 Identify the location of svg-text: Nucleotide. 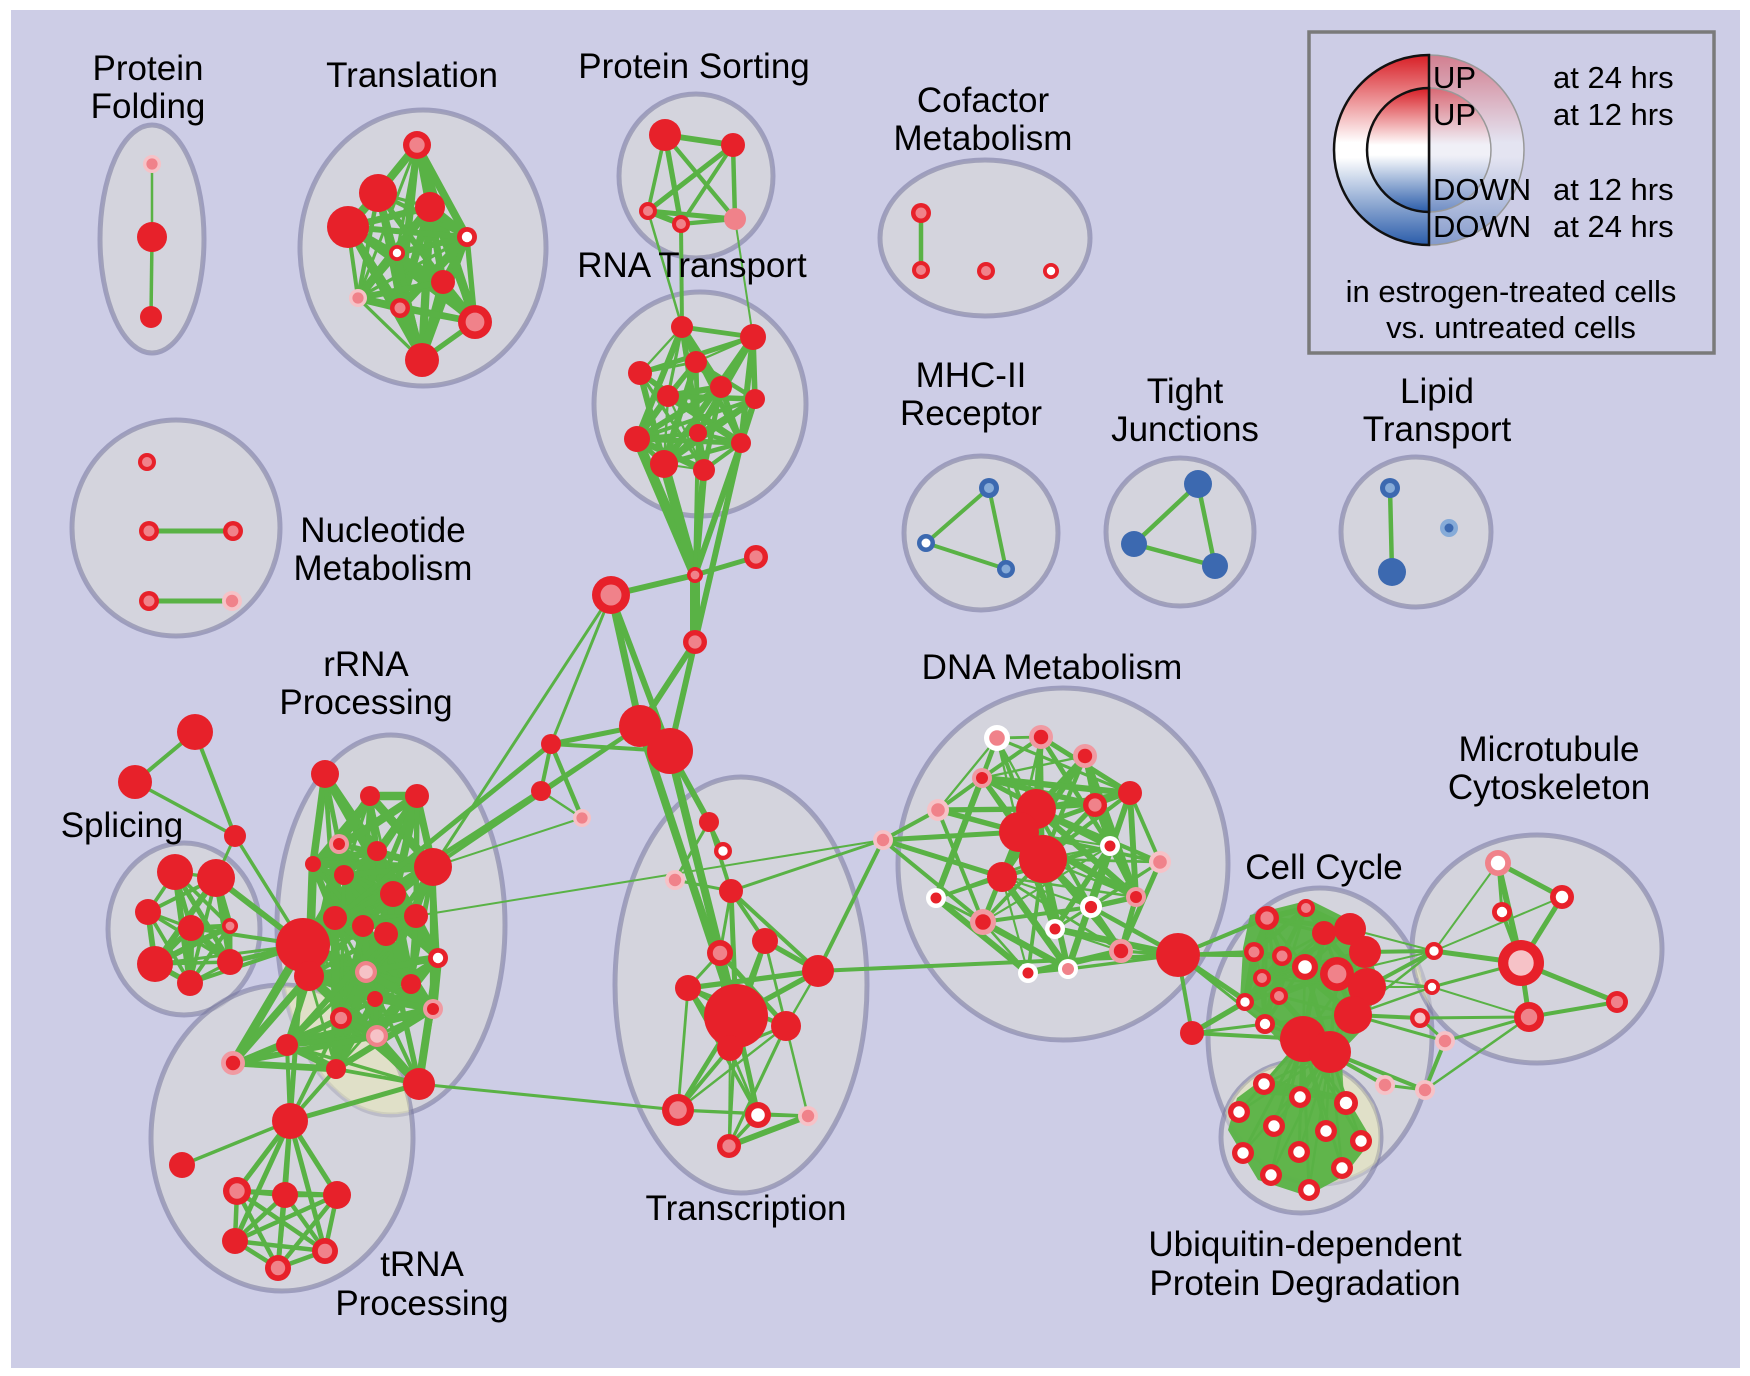
(382, 530).